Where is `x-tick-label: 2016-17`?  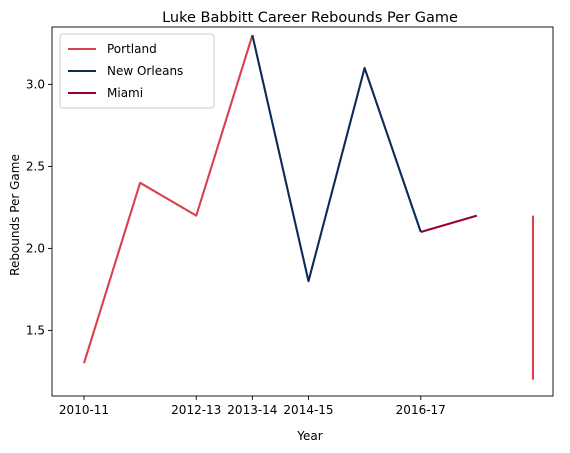
x-tick-label: 2016-17 is located at coordinates (421, 410).